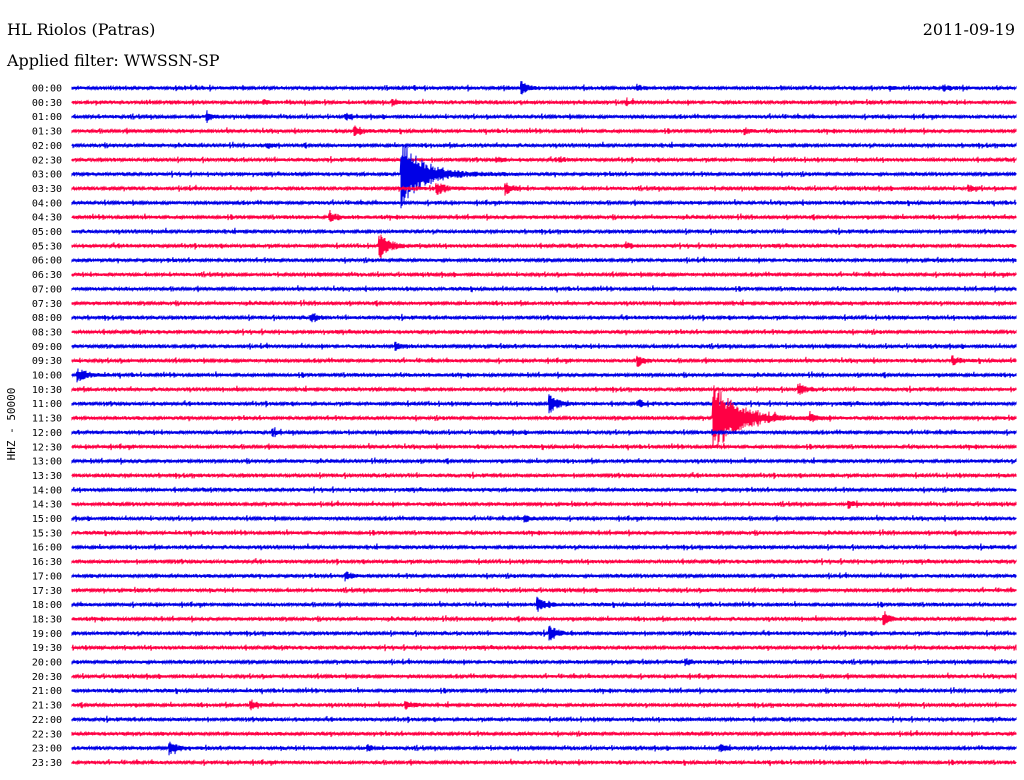 This screenshot has width=1024, height=780. Describe the element at coordinates (47, 318) in the screenshot. I see `row-time-label: 08:00` at that location.